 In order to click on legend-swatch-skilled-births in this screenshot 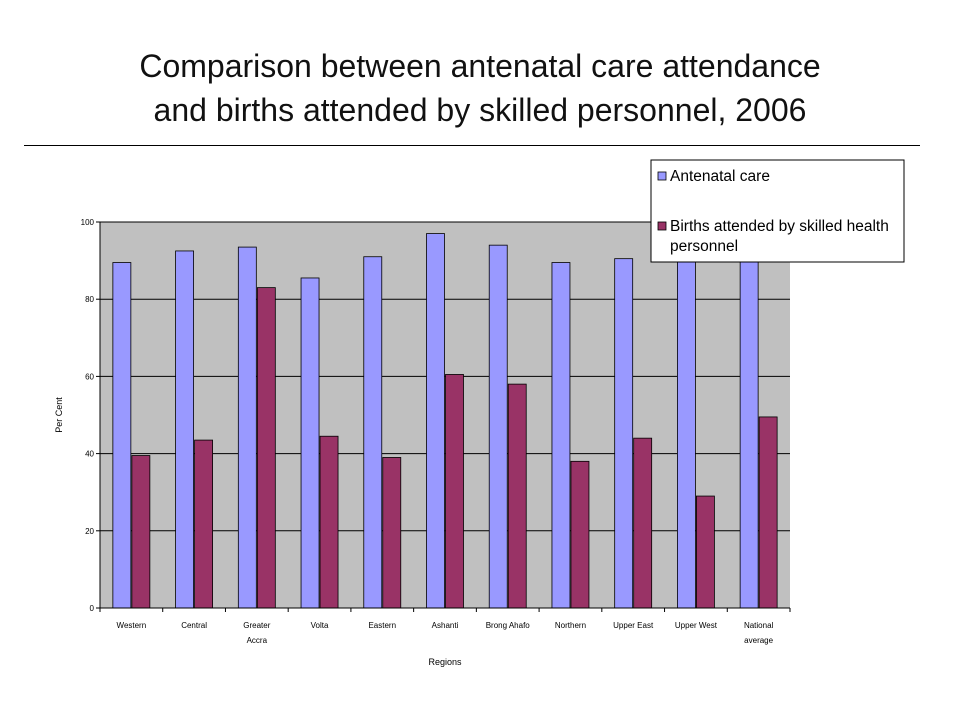, I will do `click(662, 226)`.